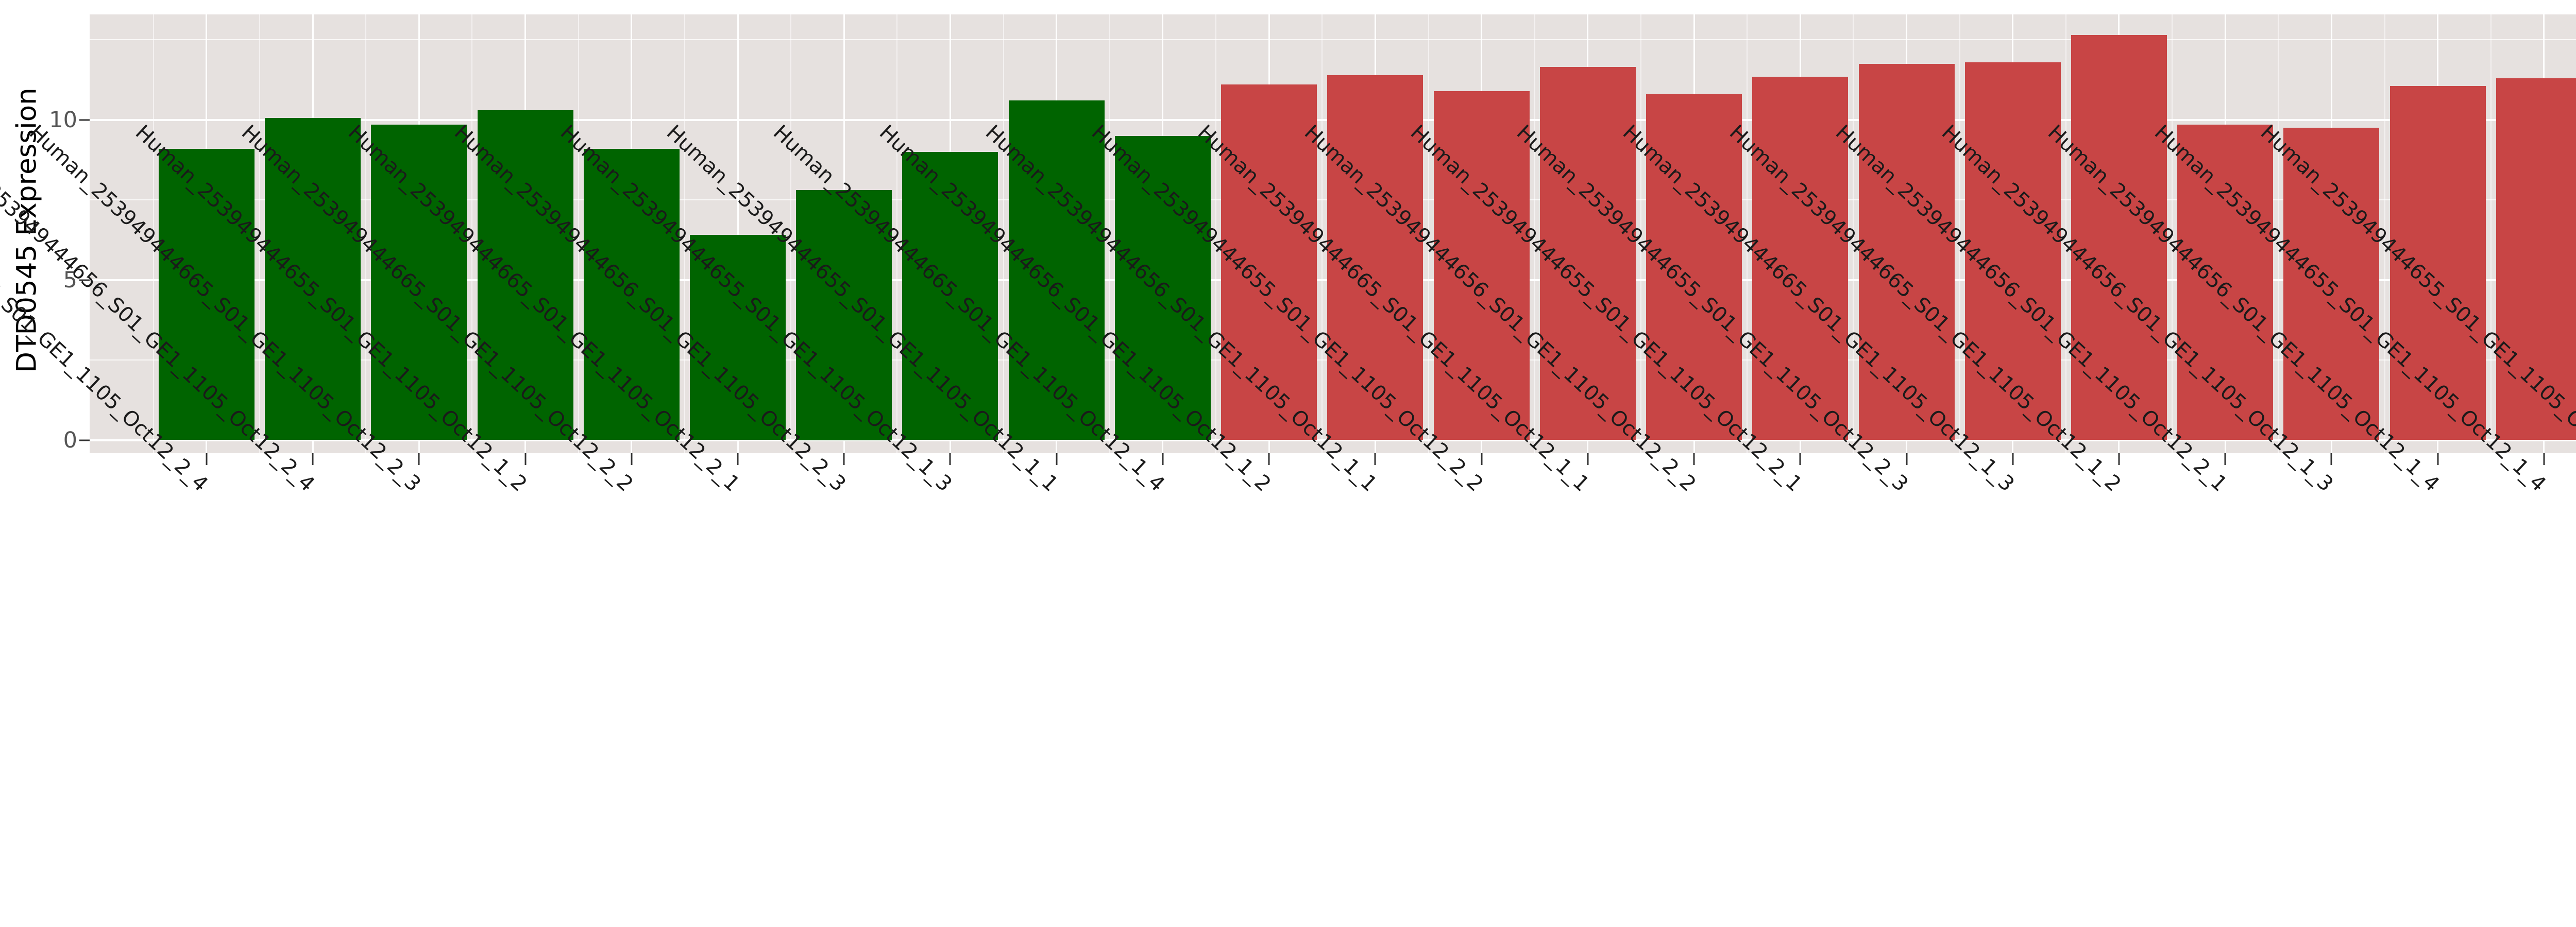  I want to click on gridline-y-major, so click(1333, 440).